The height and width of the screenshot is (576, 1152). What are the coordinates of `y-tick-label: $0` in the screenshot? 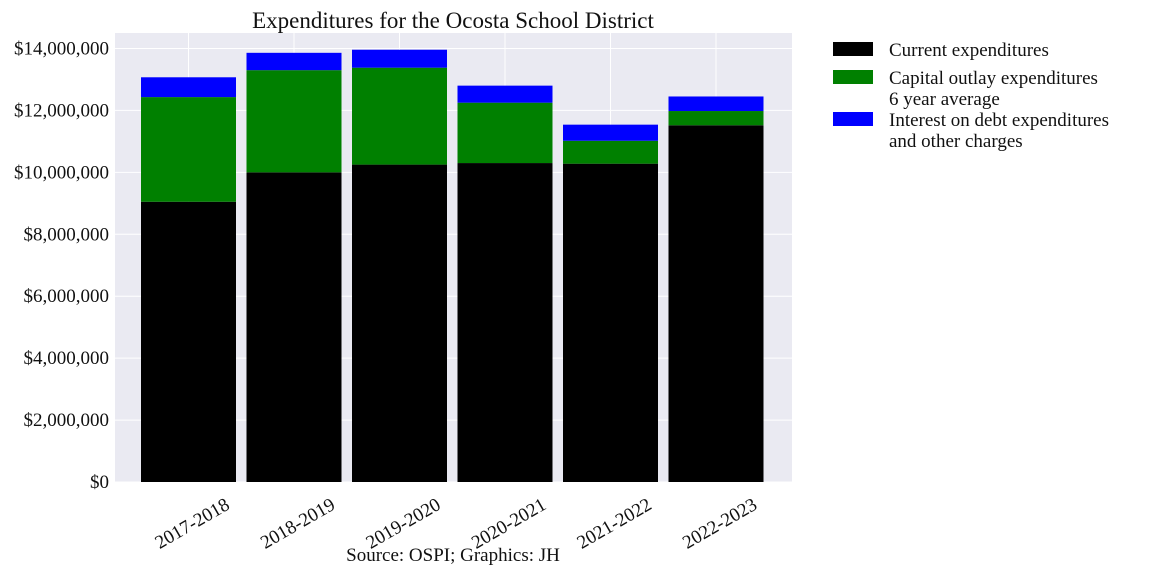 It's located at (99, 482).